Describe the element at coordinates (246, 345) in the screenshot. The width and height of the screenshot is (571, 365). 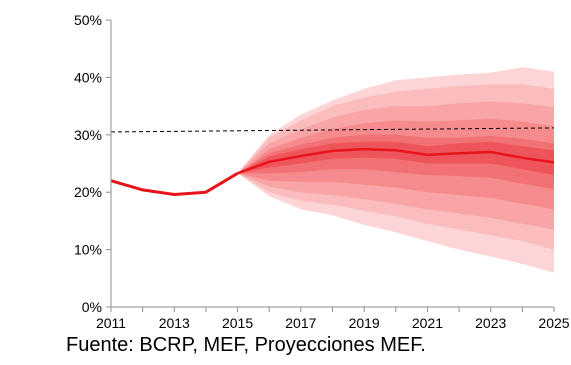
I see `source-note: Fuente: BCRP, MEF, Proyecciones MEF.` at that location.